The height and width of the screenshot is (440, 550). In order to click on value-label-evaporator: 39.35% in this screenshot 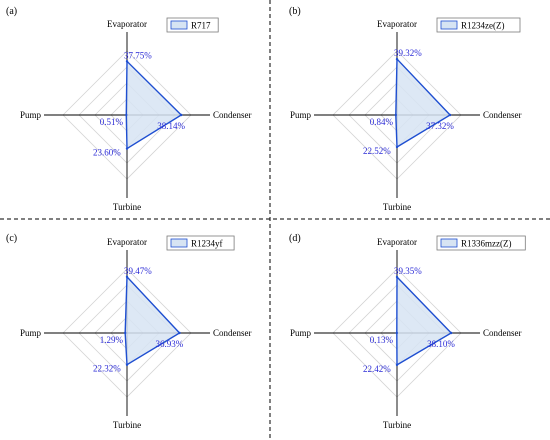, I will do `click(408, 271)`.